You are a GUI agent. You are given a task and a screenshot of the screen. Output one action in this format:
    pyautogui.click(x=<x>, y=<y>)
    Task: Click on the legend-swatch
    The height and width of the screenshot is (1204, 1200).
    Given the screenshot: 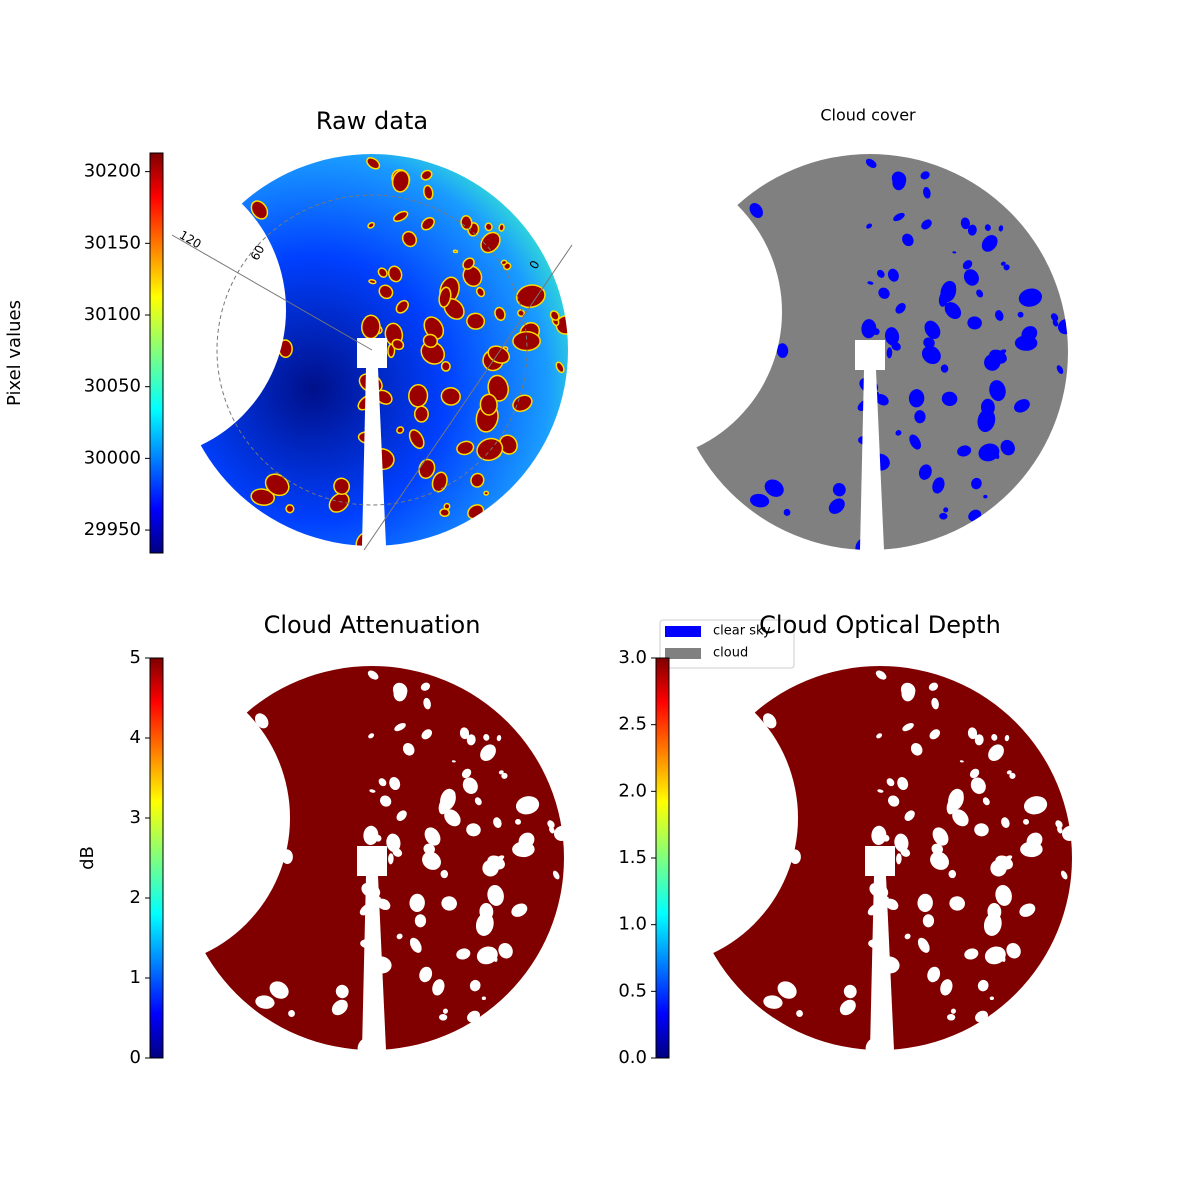 What is the action you would take?
    pyautogui.click(x=683, y=653)
    